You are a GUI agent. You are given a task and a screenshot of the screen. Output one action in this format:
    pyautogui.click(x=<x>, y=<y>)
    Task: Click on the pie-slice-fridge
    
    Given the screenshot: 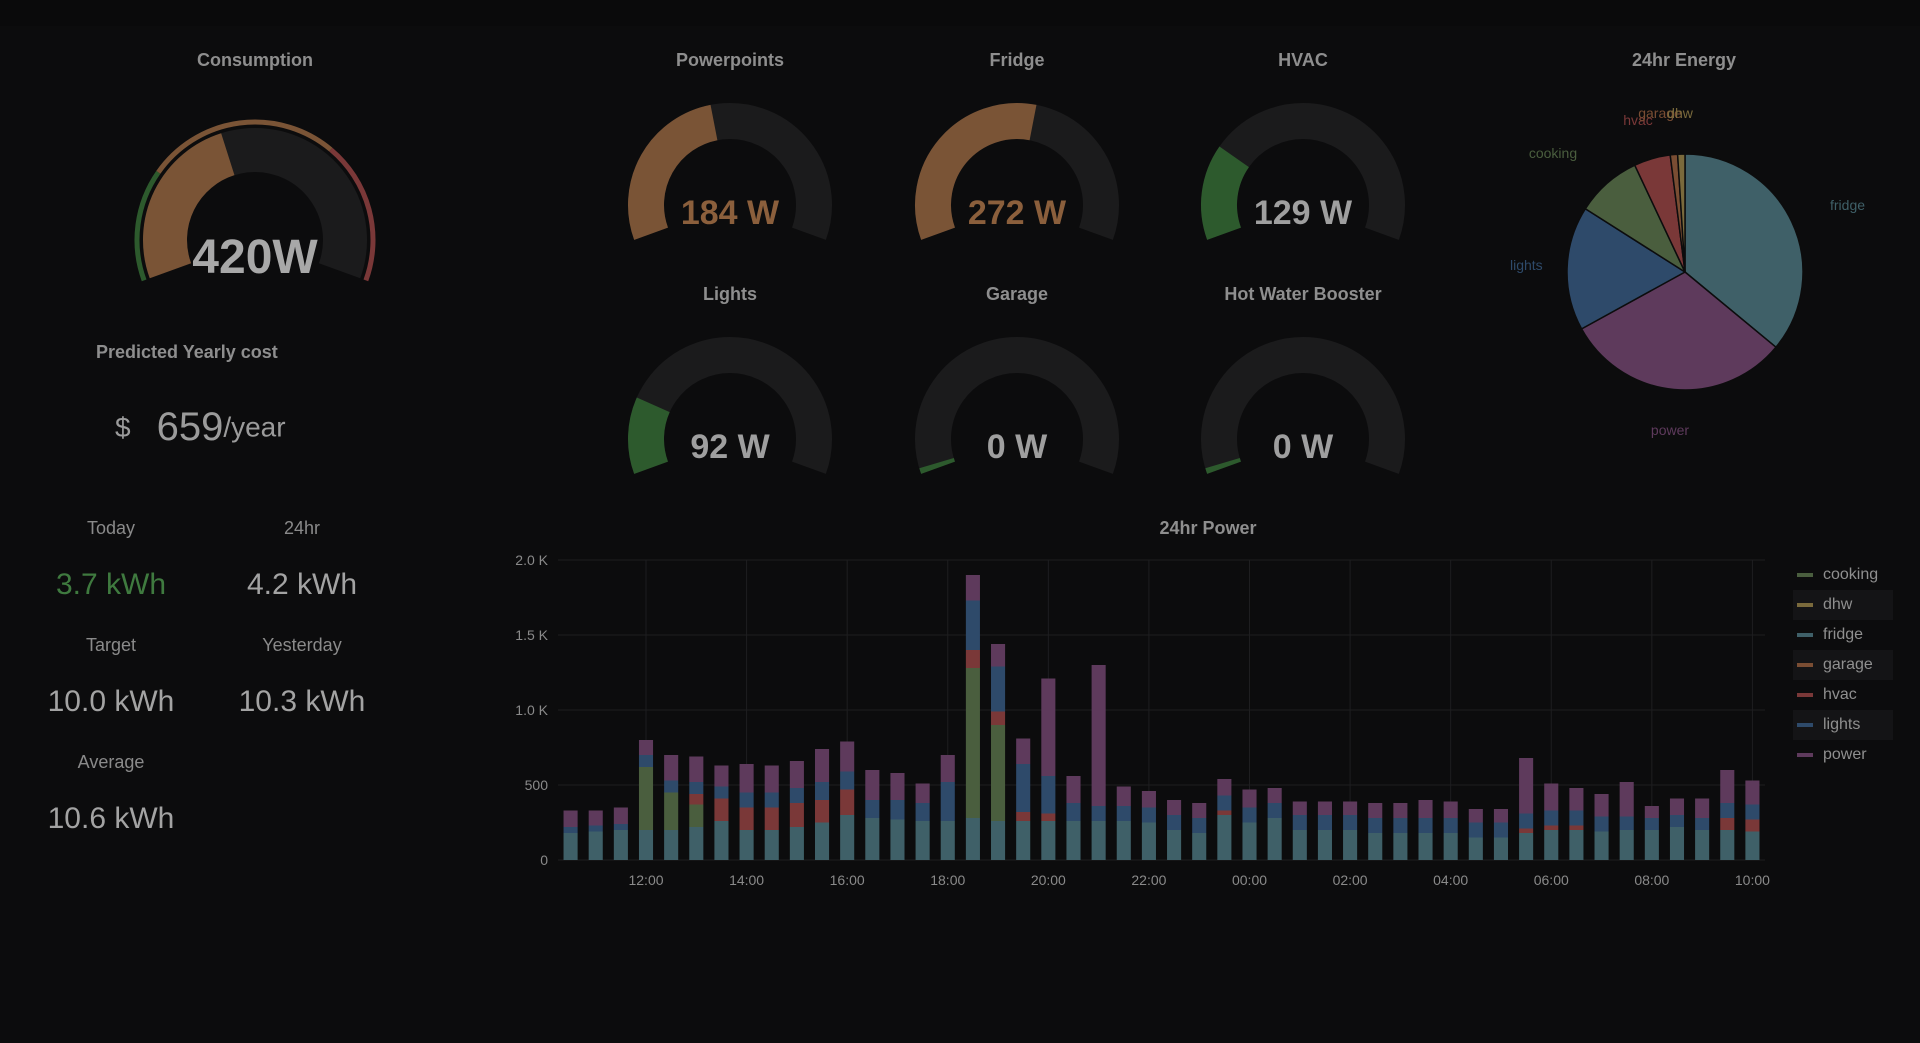 What is the action you would take?
    pyautogui.click(x=1744, y=251)
    